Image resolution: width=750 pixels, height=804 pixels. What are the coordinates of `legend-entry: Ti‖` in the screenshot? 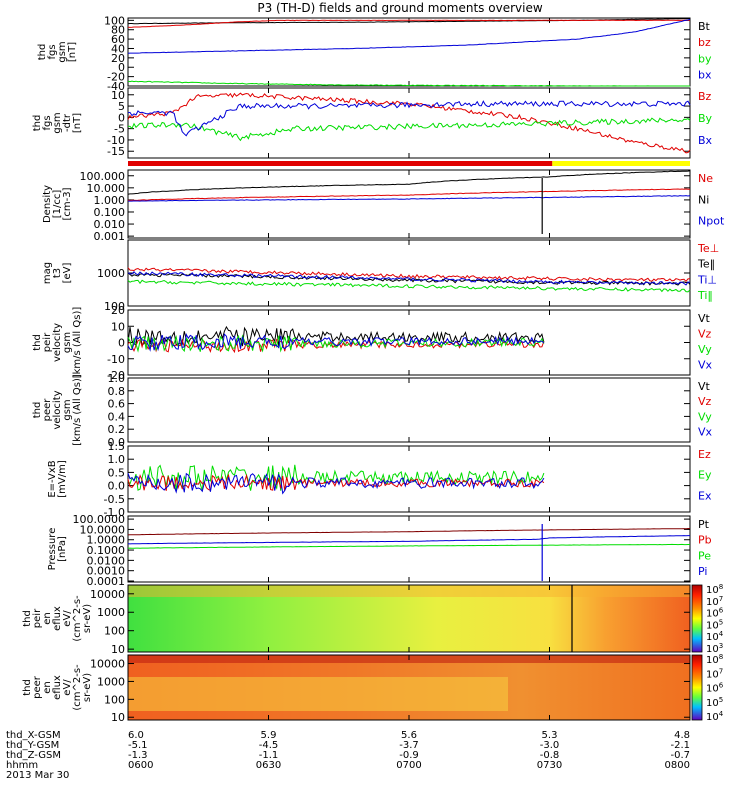 It's located at (705, 295).